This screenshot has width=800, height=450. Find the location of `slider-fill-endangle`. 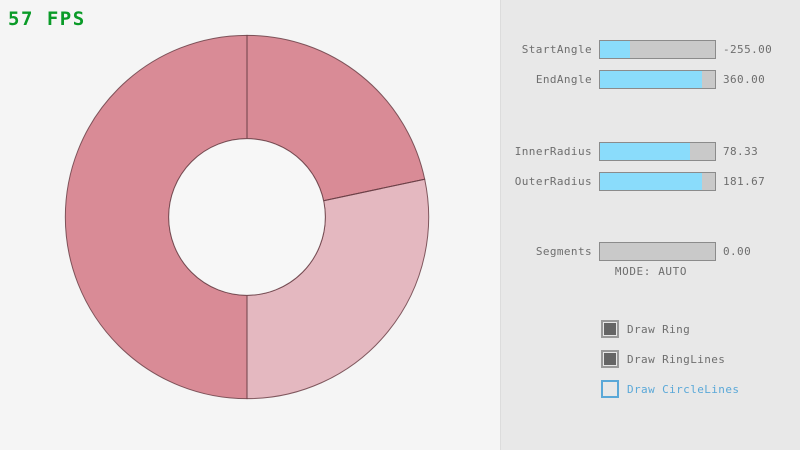

slider-fill-endangle is located at coordinates (651, 79).